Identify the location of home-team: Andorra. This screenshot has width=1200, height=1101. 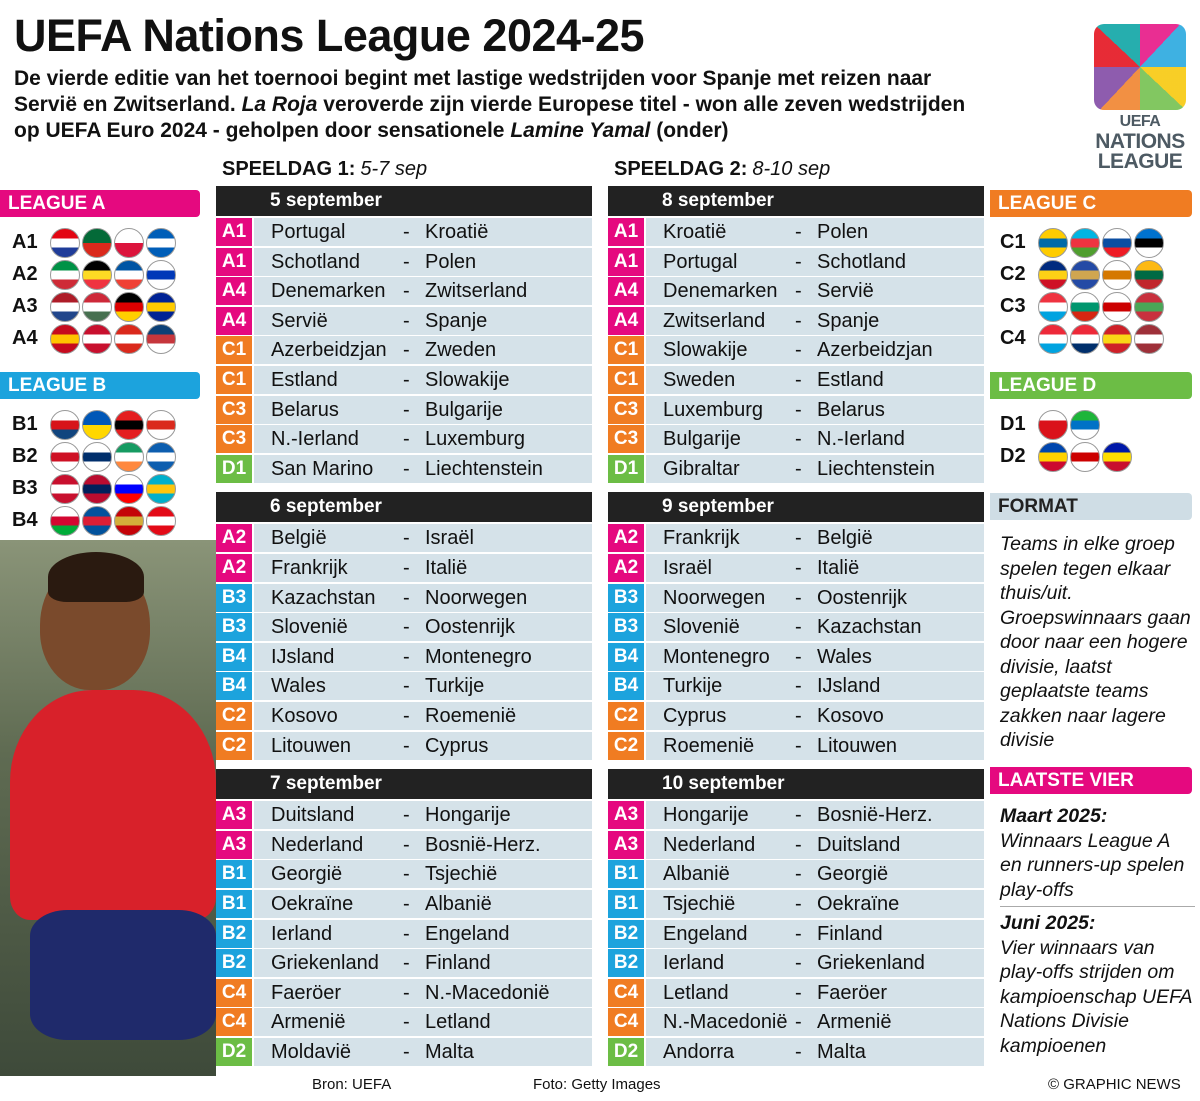
(699, 1052).